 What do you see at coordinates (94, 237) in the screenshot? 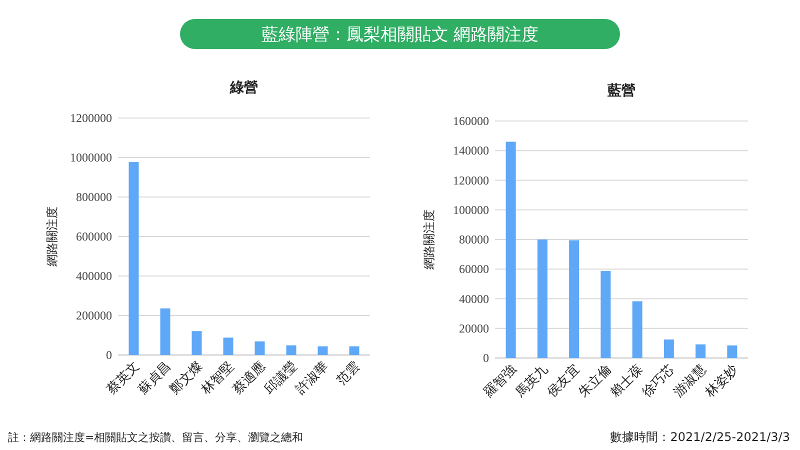
I see `y-tick-label: 600000` at bounding box center [94, 237].